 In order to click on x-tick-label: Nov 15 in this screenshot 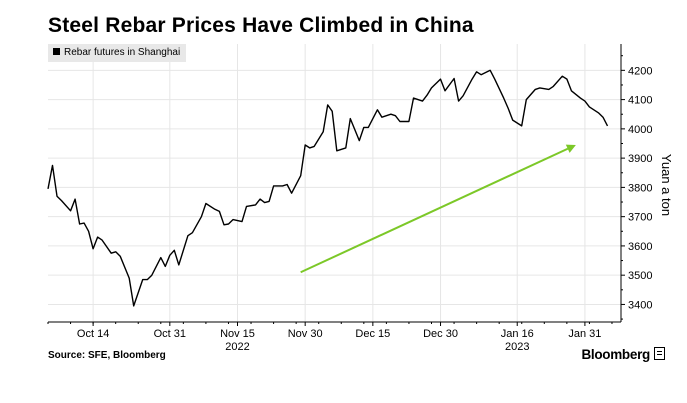, I will do `click(237, 334)`.